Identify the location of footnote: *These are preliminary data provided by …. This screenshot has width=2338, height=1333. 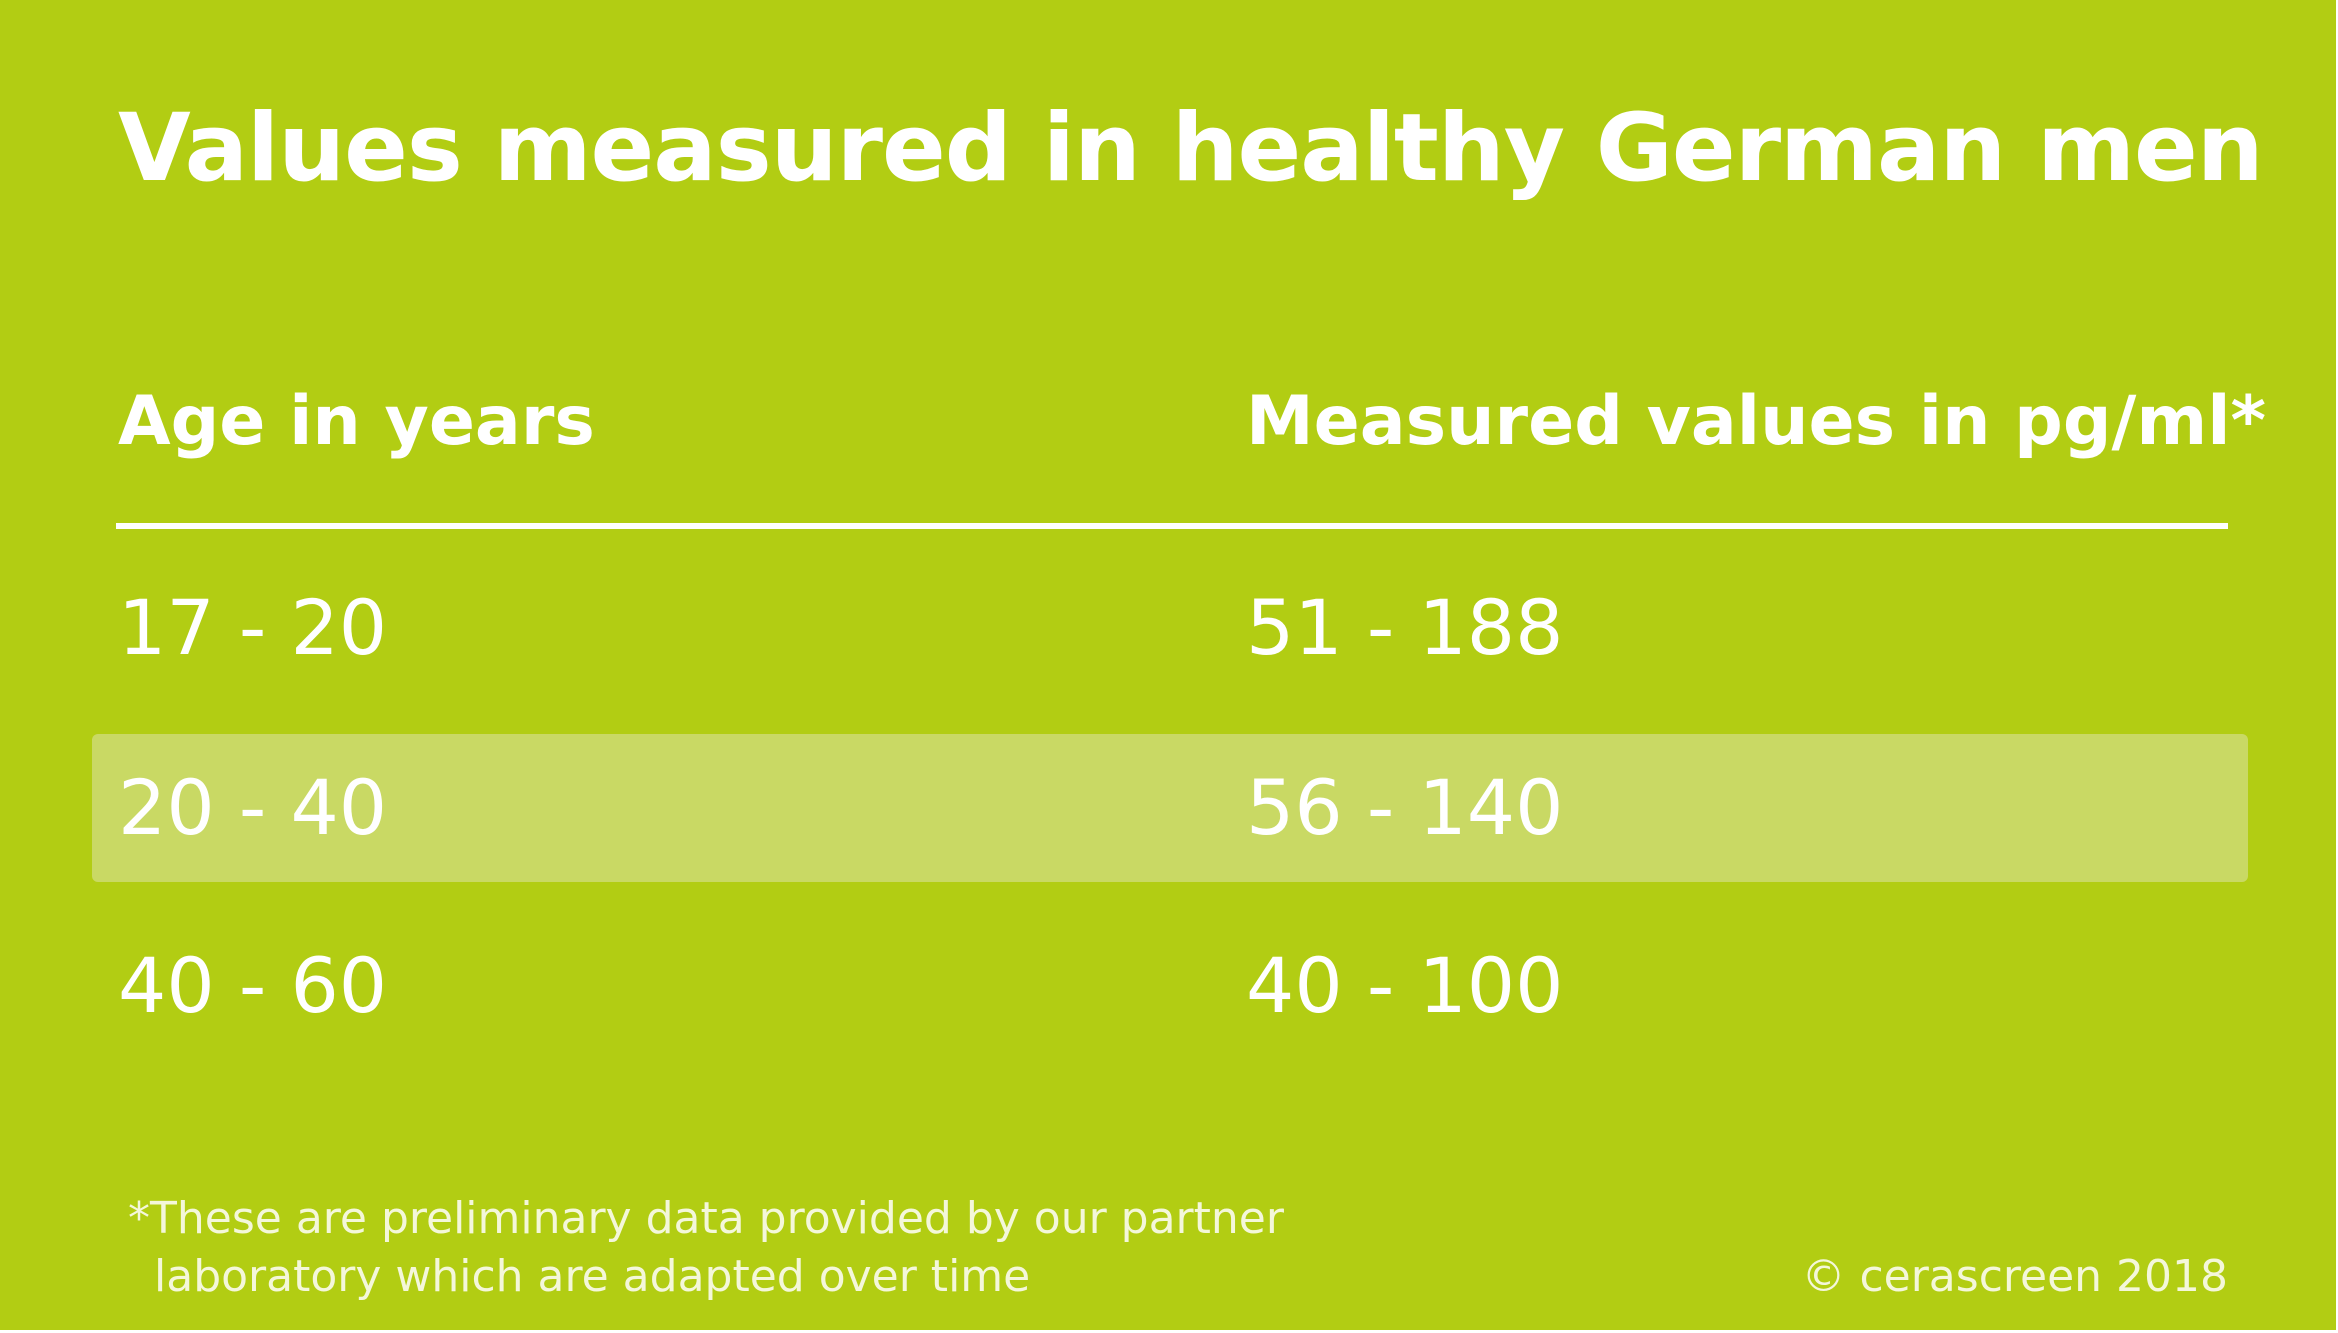
(706, 1248).